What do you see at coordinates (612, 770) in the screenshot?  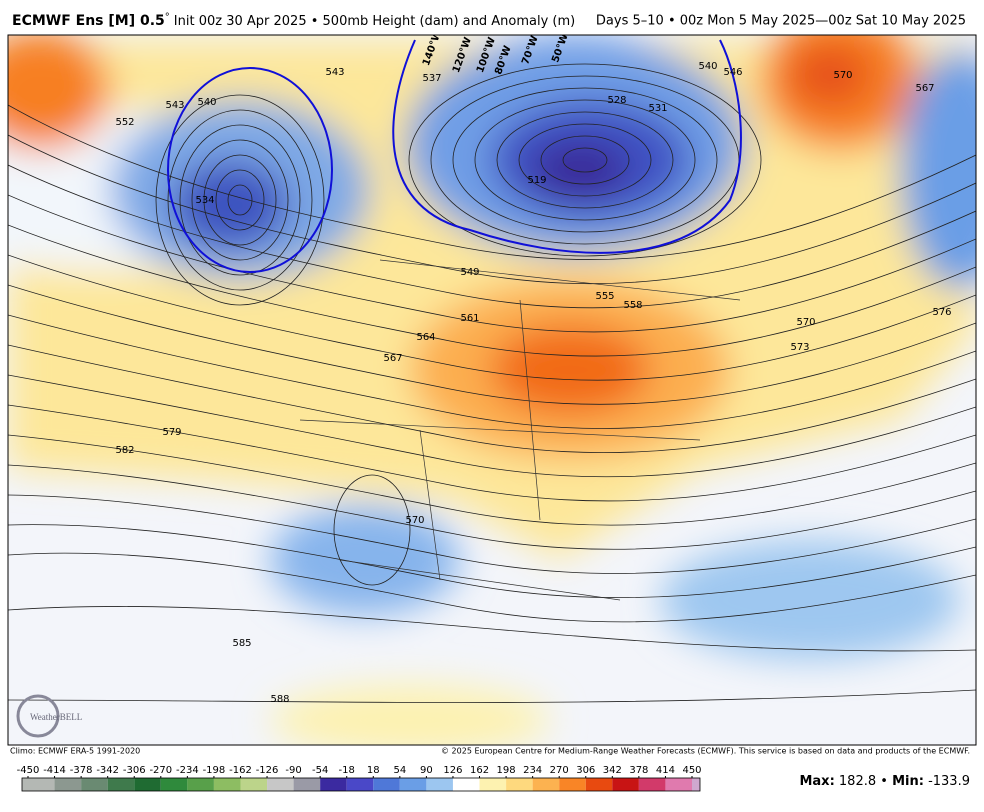 I see `colorbar-tick-label: 342` at bounding box center [612, 770].